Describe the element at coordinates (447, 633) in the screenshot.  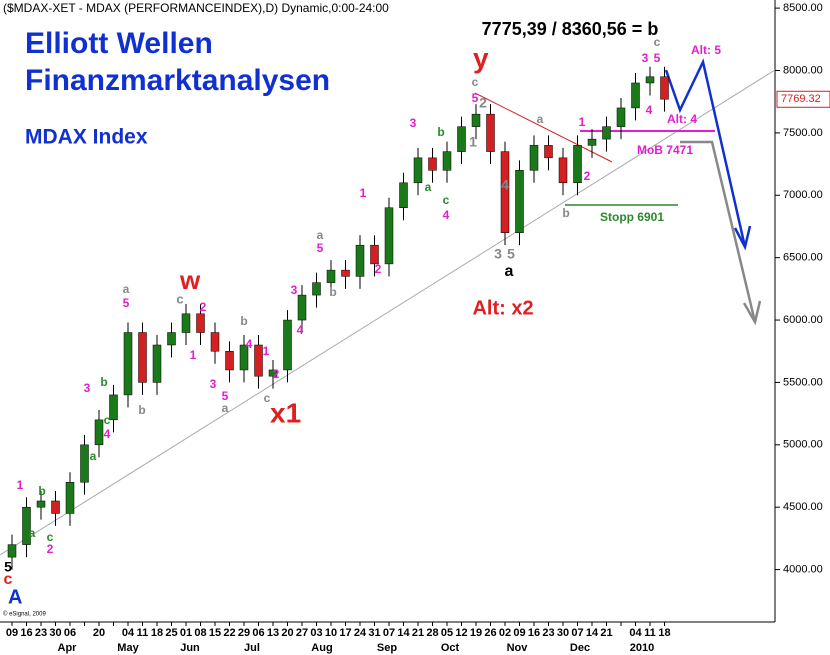
I see `x-tick-label: 05` at that location.